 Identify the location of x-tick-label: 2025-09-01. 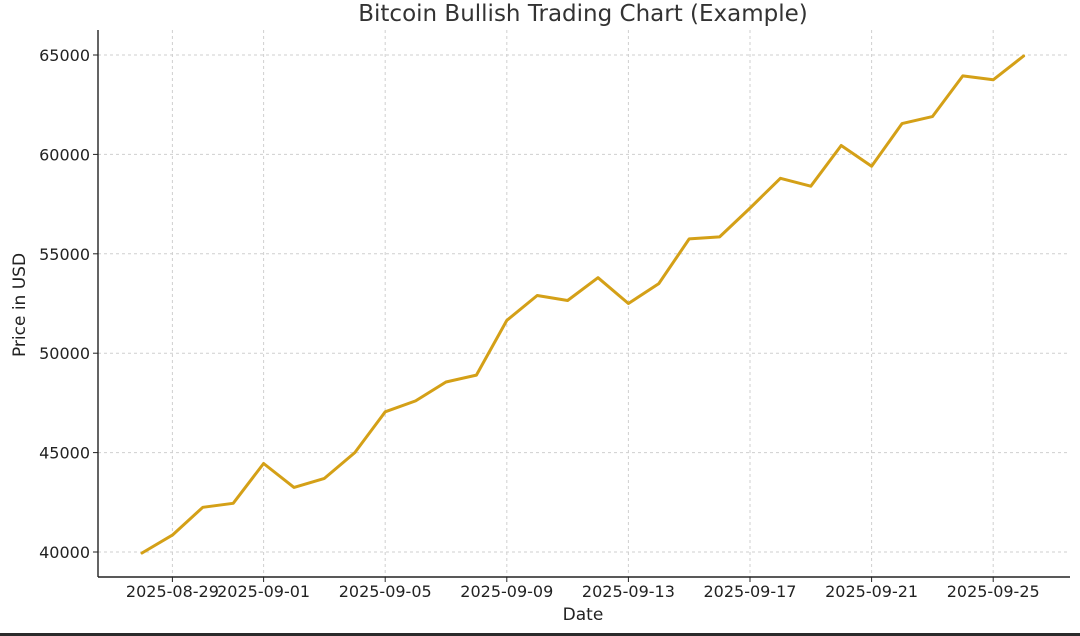
(263, 591).